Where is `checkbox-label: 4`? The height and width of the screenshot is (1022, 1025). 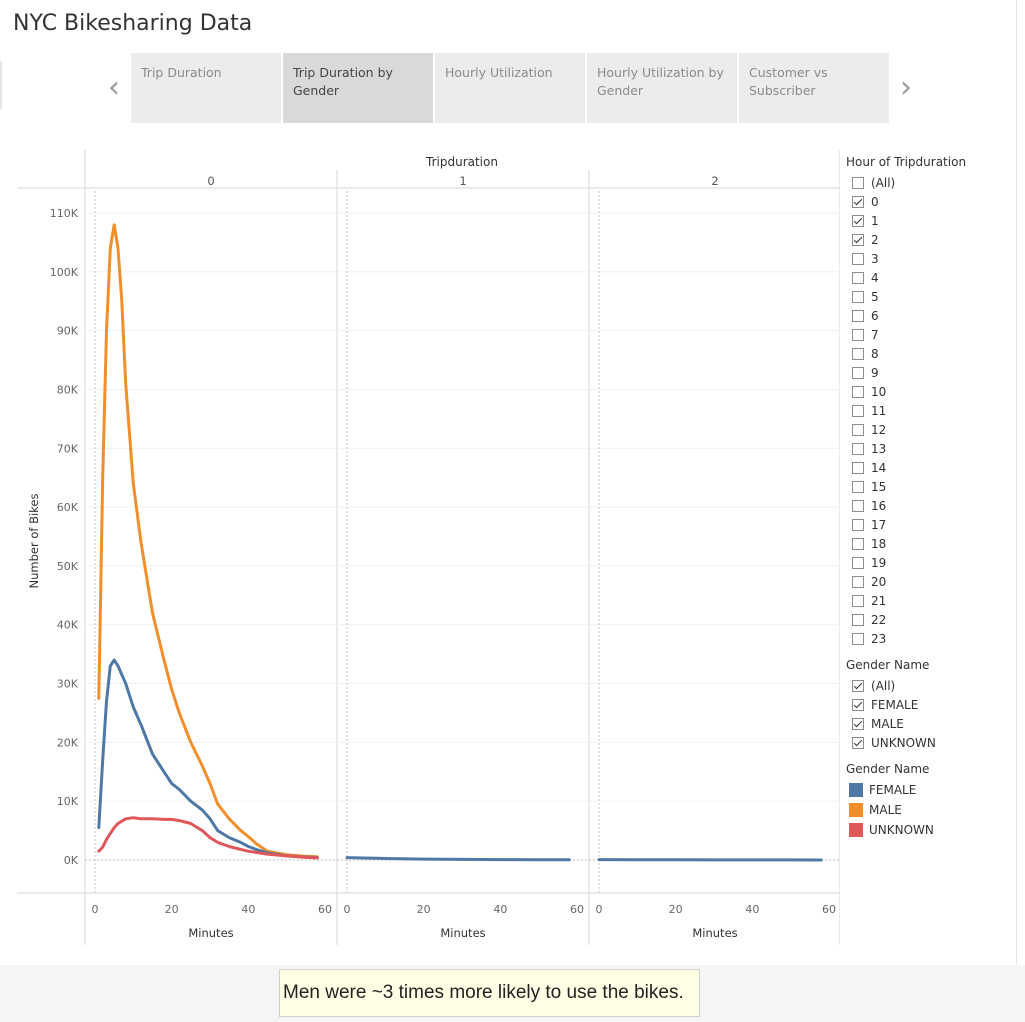 checkbox-label: 4 is located at coordinates (875, 277).